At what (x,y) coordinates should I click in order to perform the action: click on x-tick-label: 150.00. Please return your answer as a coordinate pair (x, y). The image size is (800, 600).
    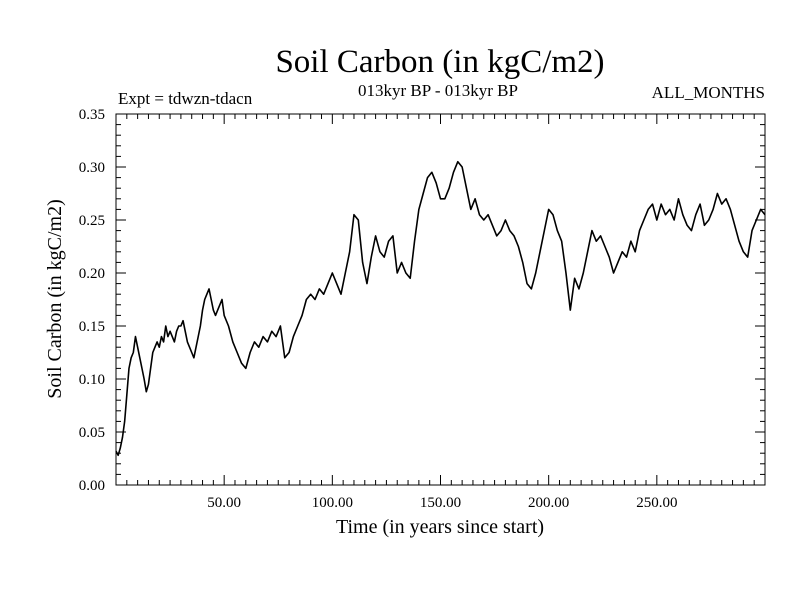
    Looking at the image, I should click on (440, 503).